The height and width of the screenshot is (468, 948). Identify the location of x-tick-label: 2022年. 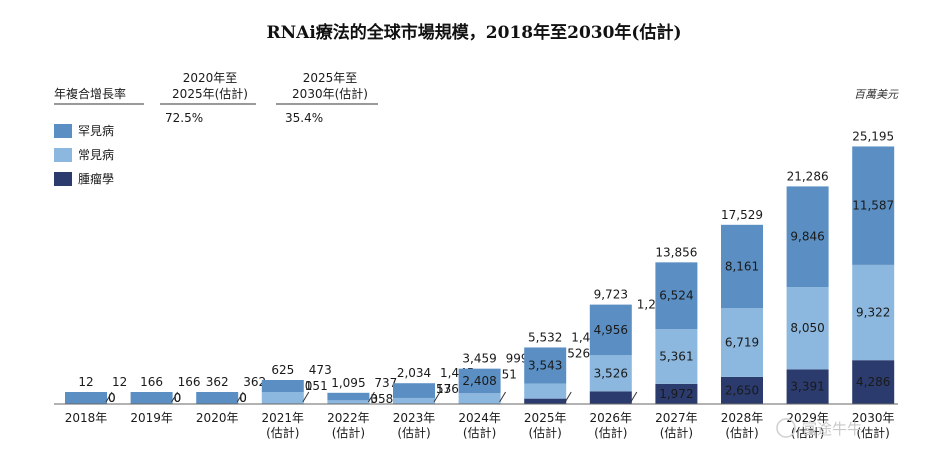
(348, 418).